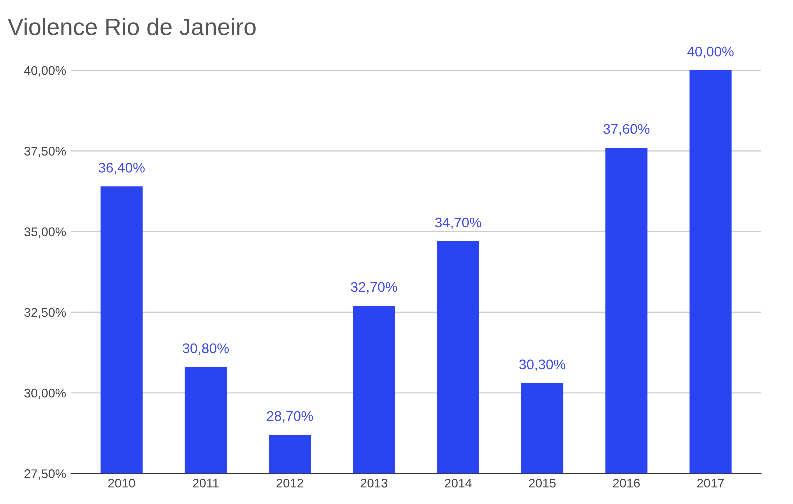 Image resolution: width=793 pixels, height=504 pixels. I want to click on data-label: 40,00%, so click(711, 52).